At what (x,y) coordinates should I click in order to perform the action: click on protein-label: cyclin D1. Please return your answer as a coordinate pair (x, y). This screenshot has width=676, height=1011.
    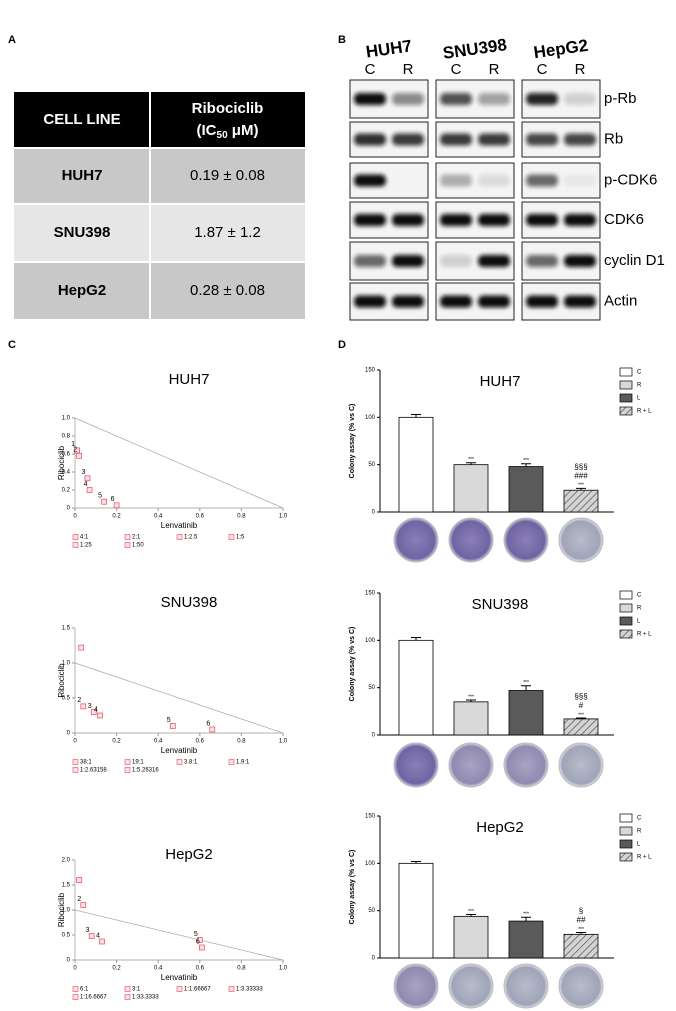
    Looking at the image, I should click on (634, 260).